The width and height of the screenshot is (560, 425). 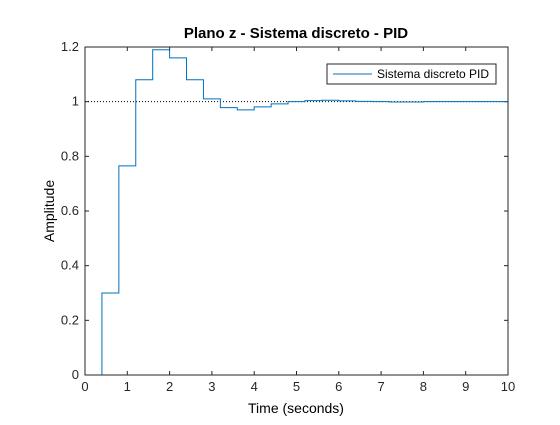 I want to click on x-tick-label: 7, so click(x=380, y=386).